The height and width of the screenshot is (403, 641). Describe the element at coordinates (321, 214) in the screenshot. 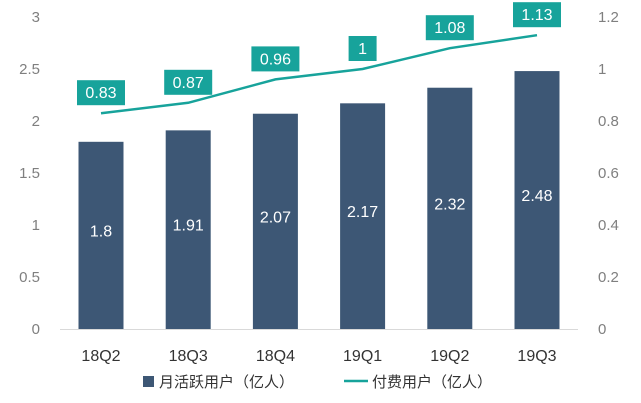

I see `bar-data-labels: 1.8 1.91 2.07 2.17 2.32 2.48` at that location.